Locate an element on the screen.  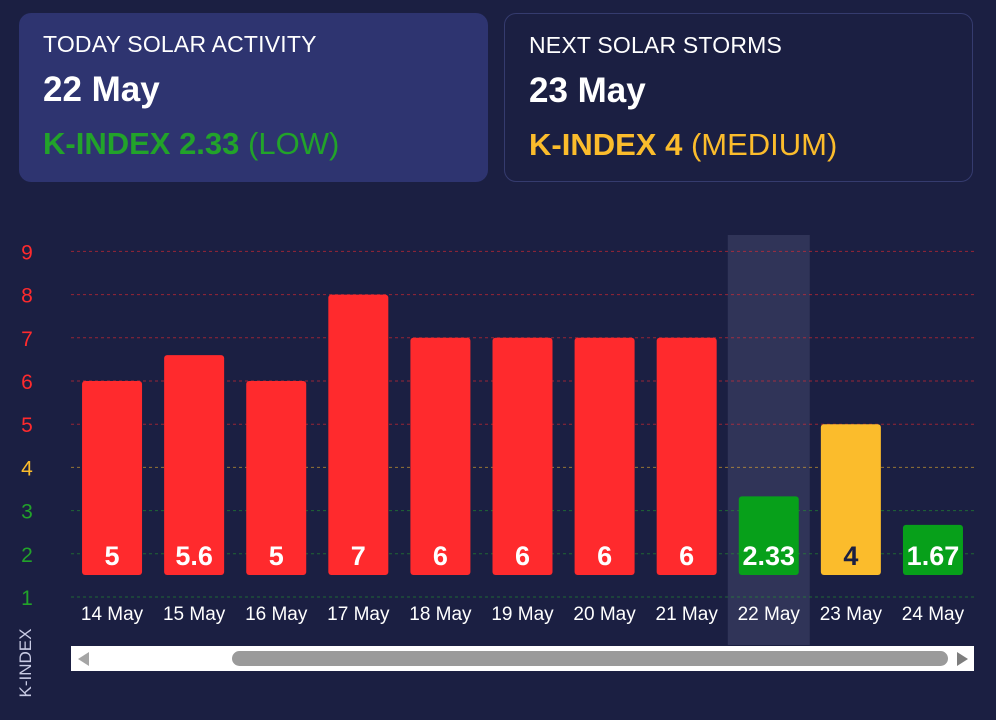
today-kindex-value: K-INDEX 2.33 is located at coordinates (141, 143).